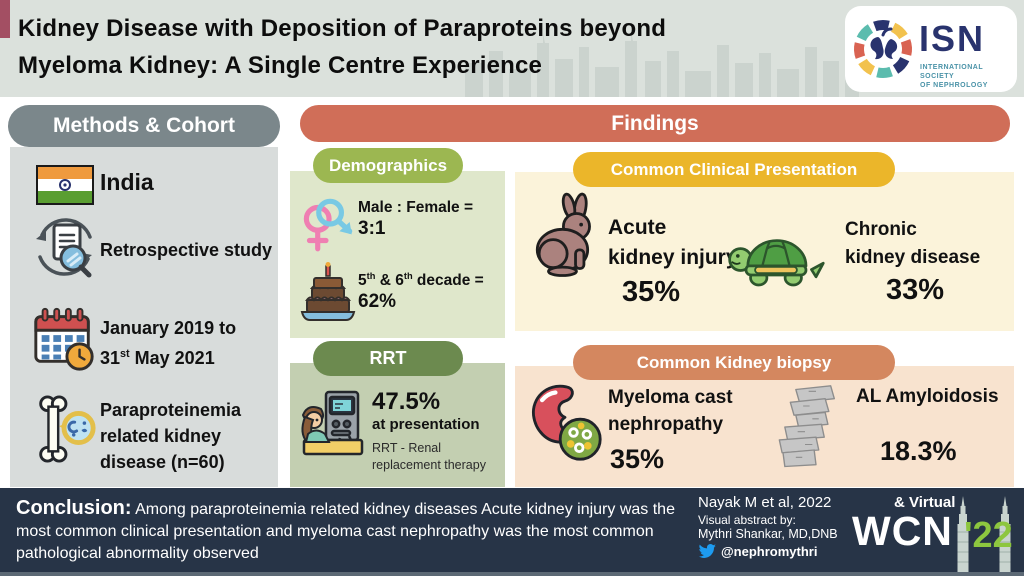  What do you see at coordinates (988, 534) in the screenshot?
I see `wcn-year: '22` at bounding box center [988, 534].